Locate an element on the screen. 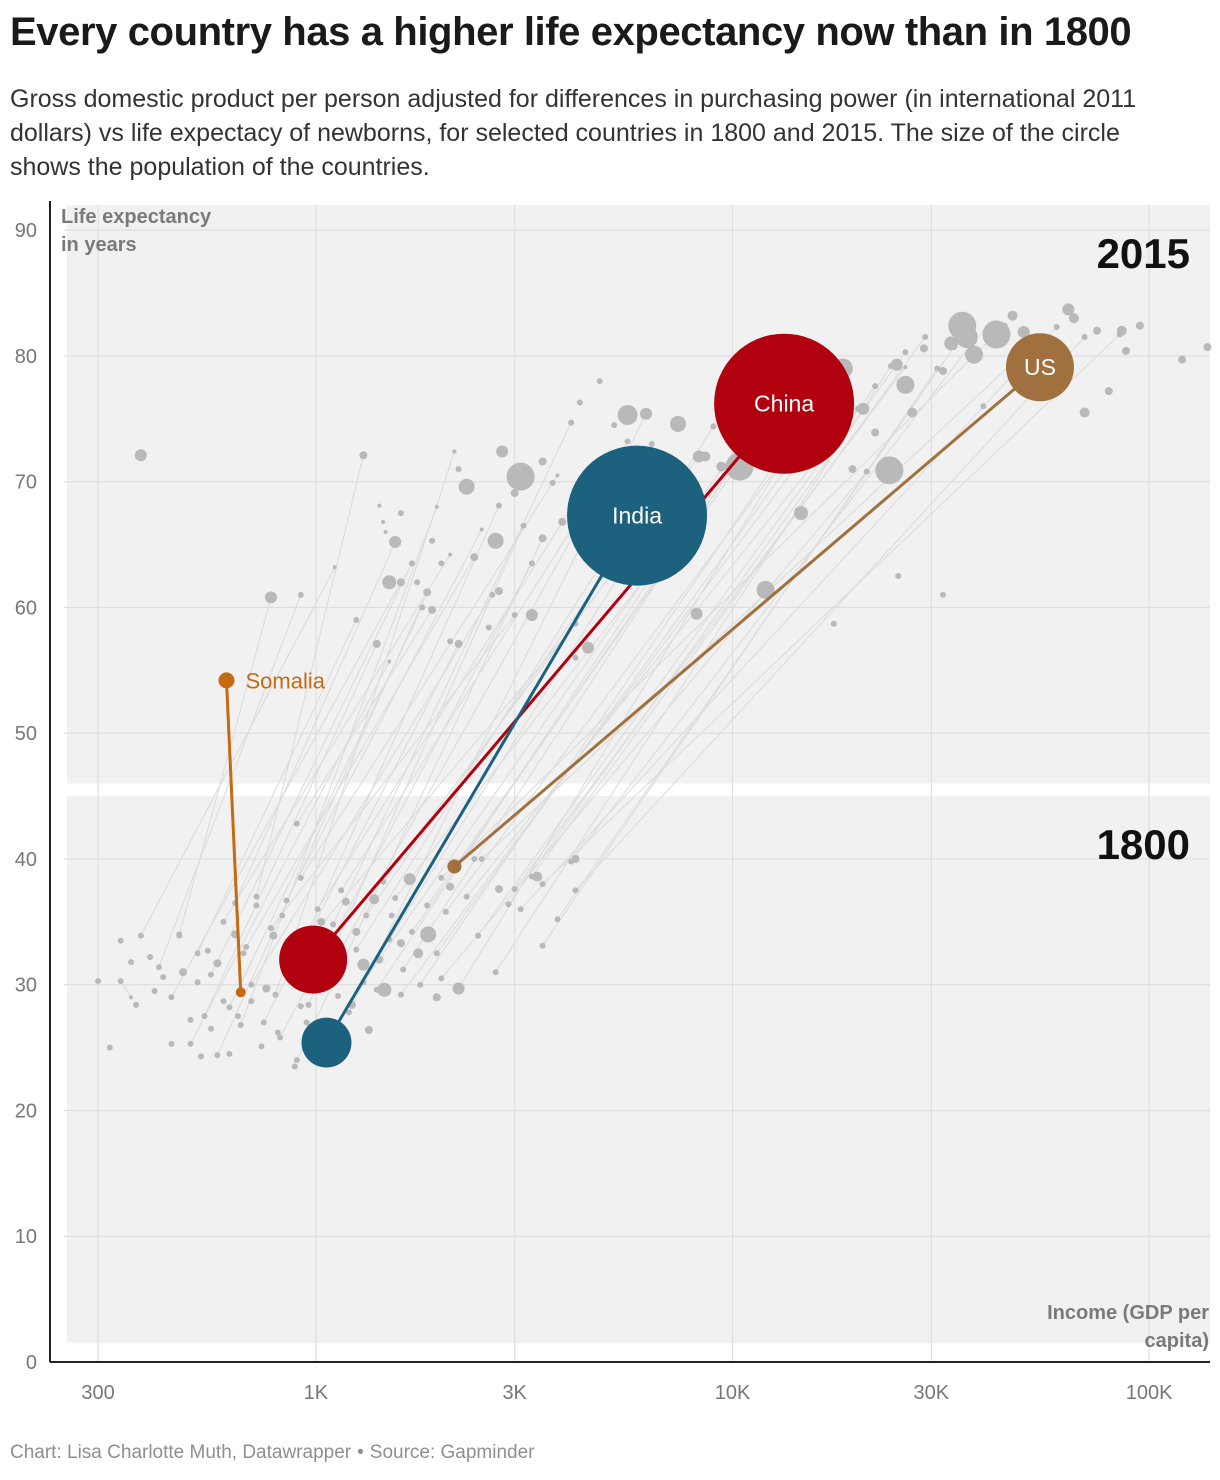 This screenshot has width=1220, height=1480. india-label: India is located at coordinates (637, 516).